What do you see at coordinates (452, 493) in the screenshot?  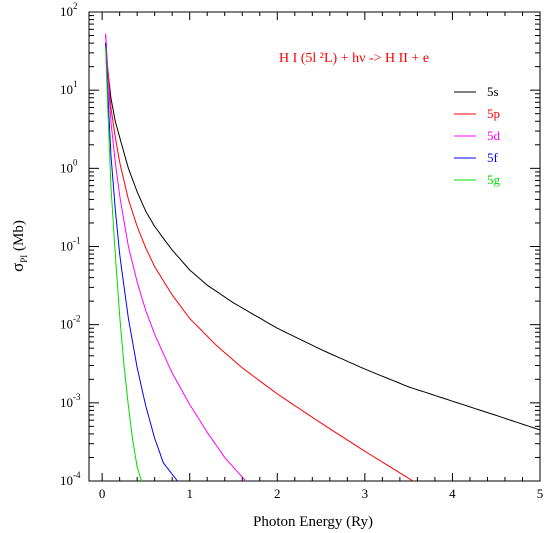 I see `x-tick-label: 4` at bounding box center [452, 493].